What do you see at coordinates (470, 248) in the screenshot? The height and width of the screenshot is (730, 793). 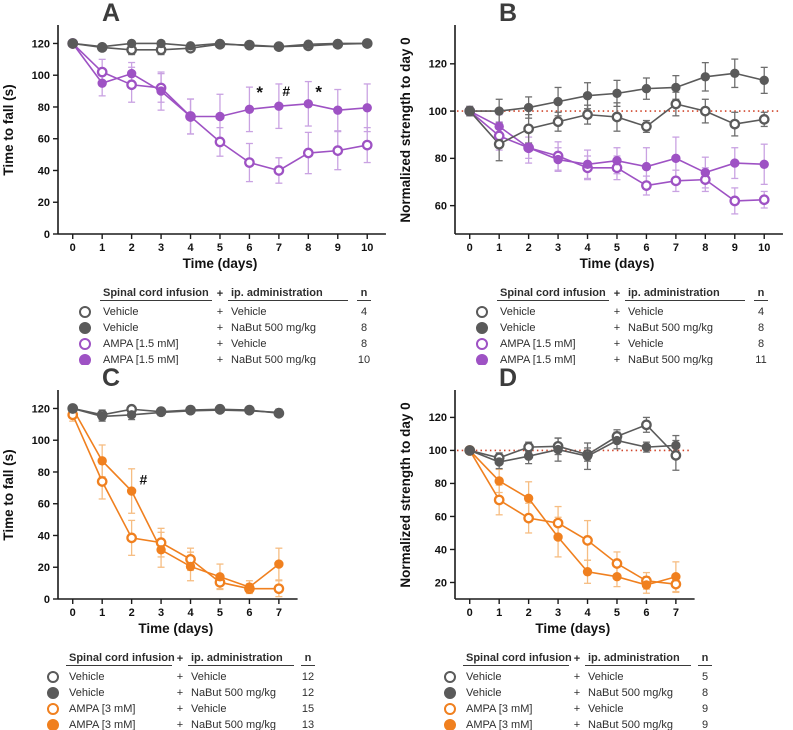 I see `x-tick-label: 0` at bounding box center [470, 248].